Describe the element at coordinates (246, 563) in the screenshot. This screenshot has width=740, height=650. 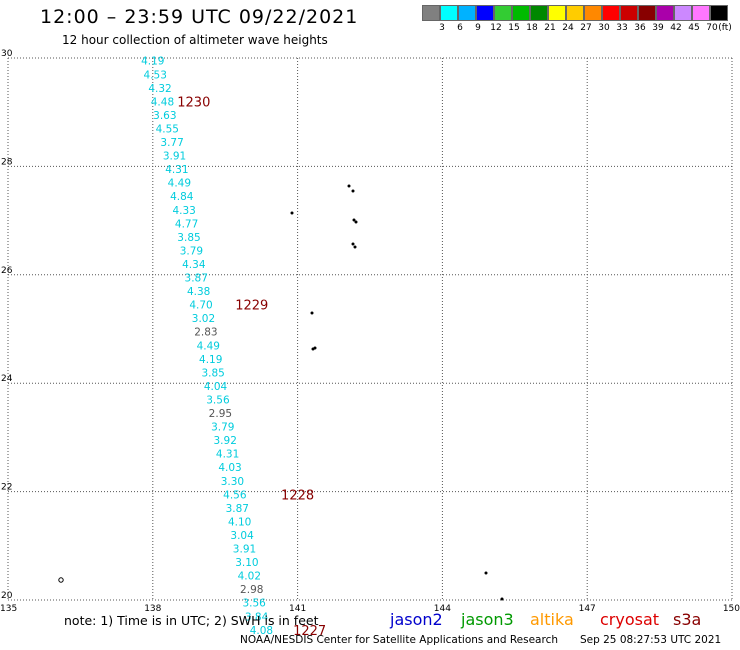
I see `wave-height-label: 3.10` at that location.